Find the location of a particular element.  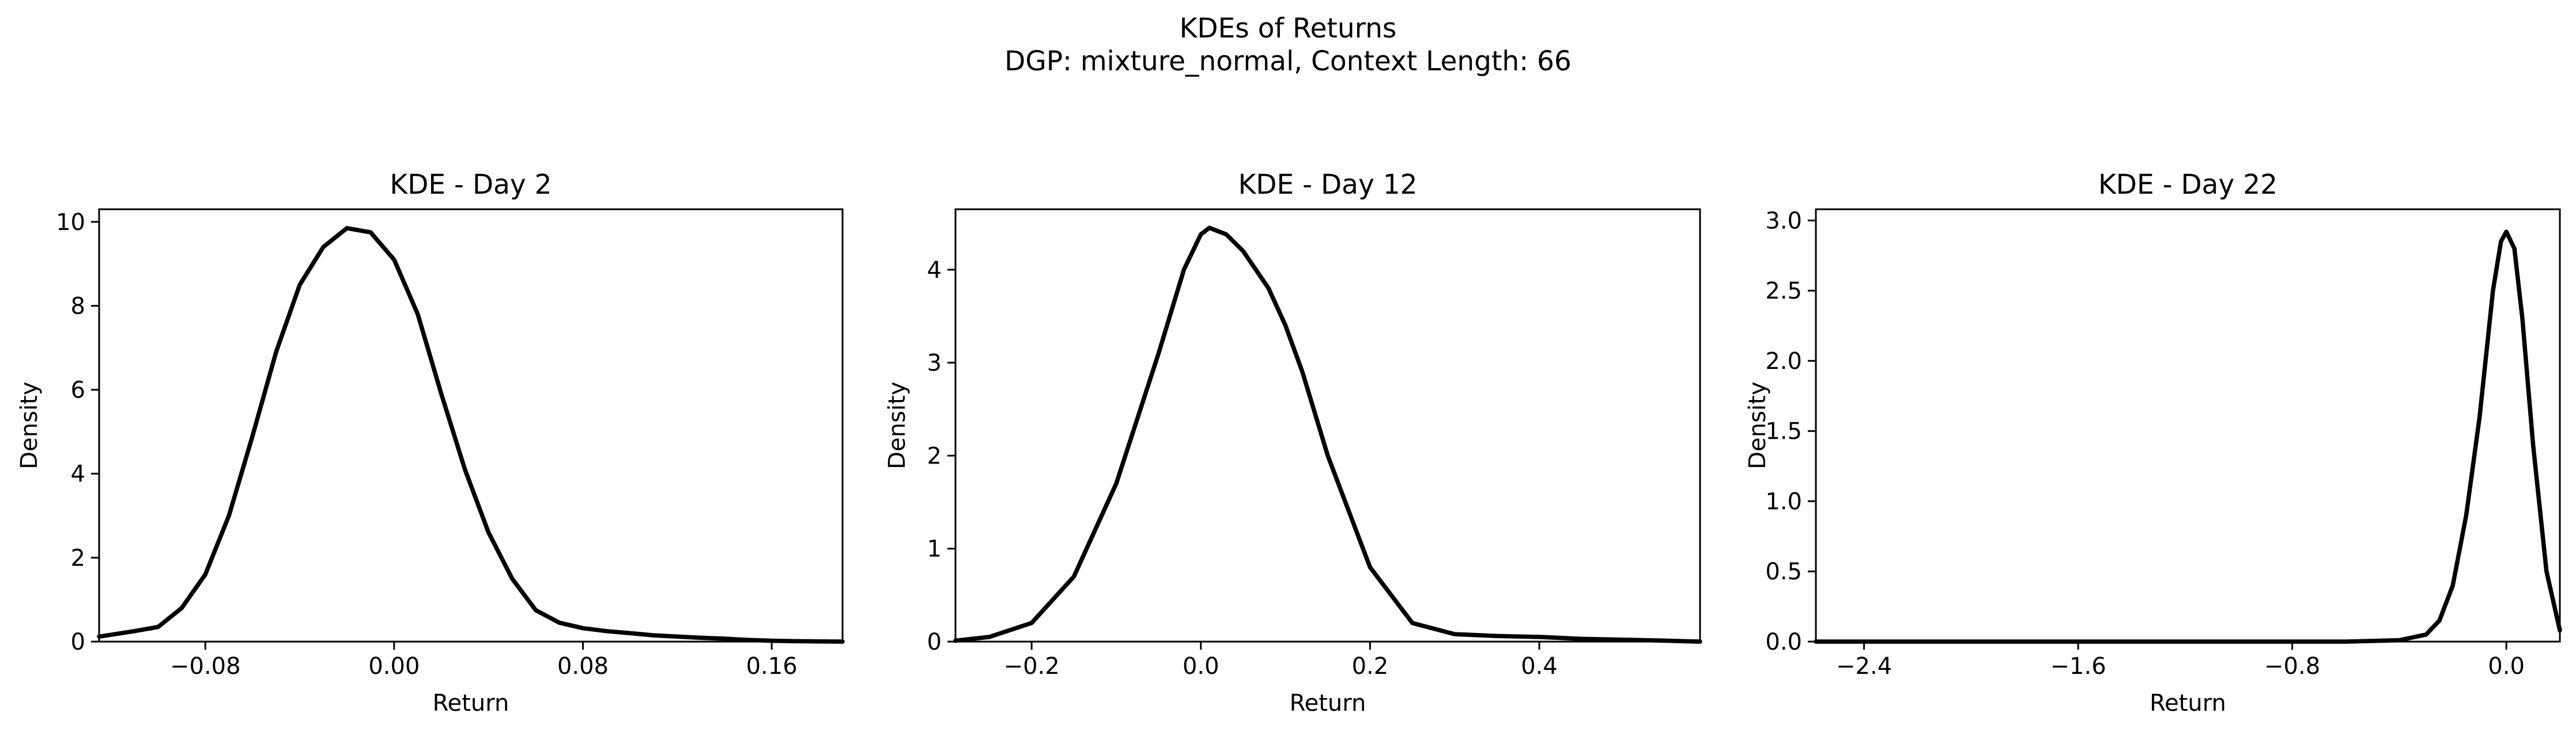

x-tick-label: 0.00 is located at coordinates (394, 666).